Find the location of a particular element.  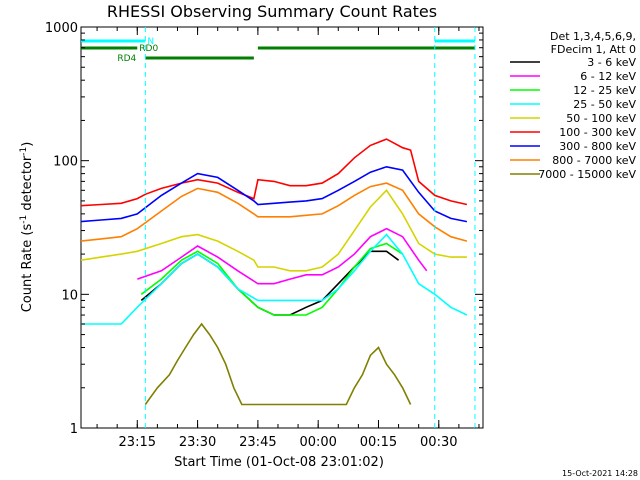

y-tick-label: 1000 is located at coordinates (61, 28).